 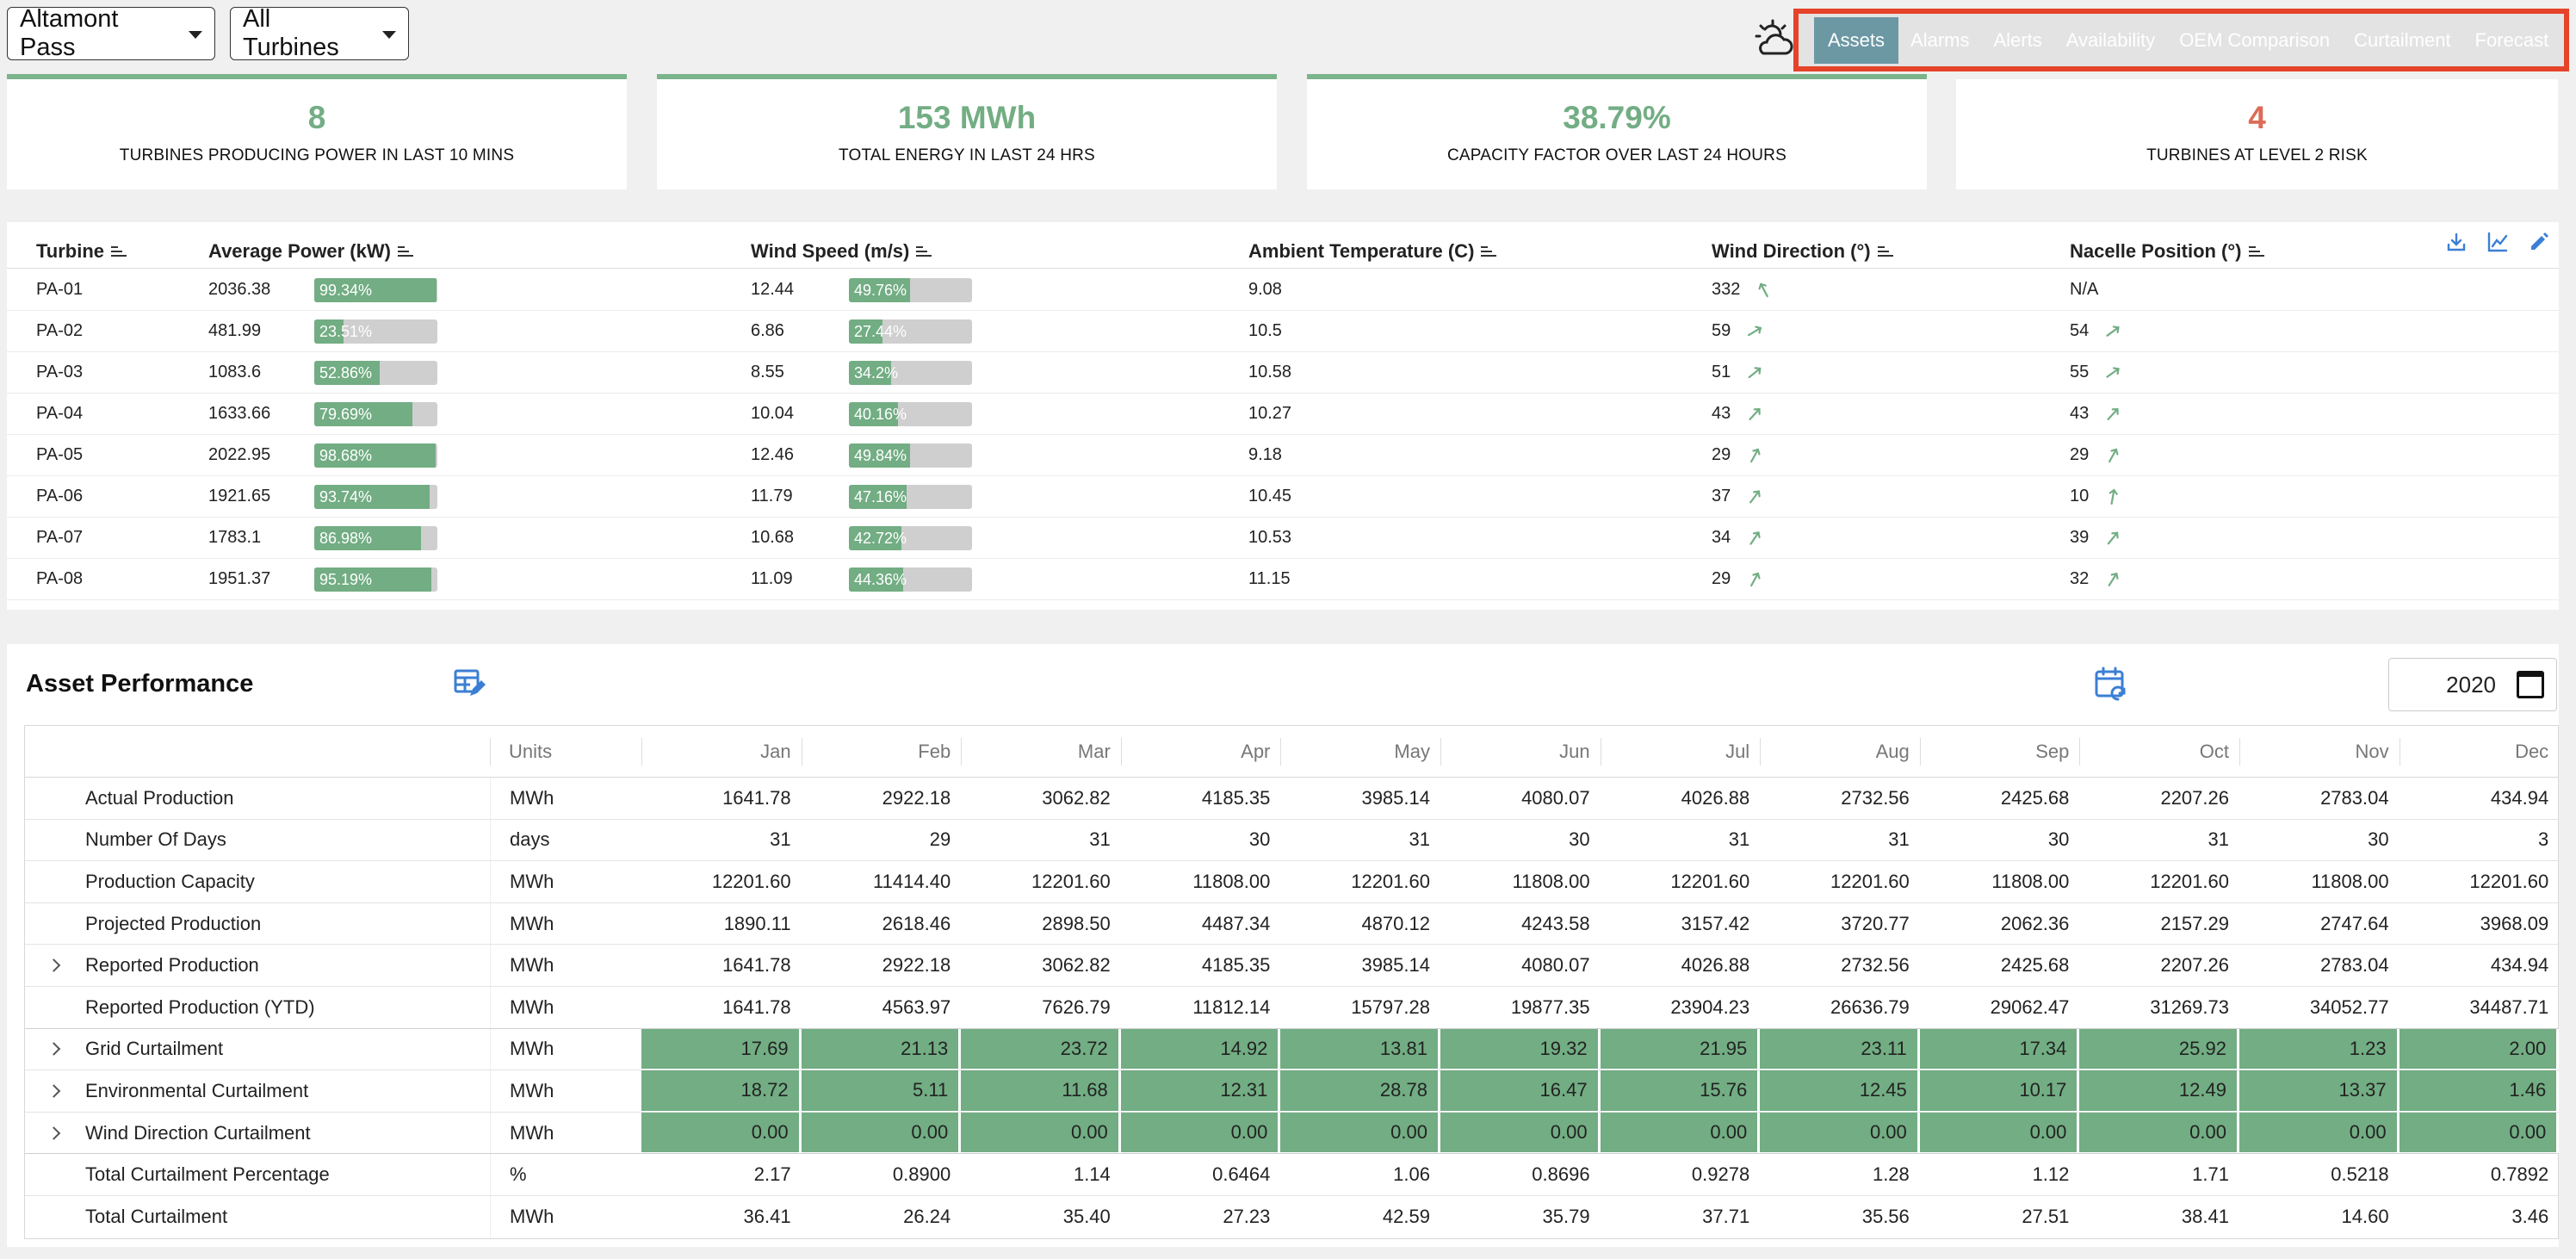 I want to click on table-row: PA-02 481.99 6.86 10.5 59 54 23.51% 27.44%, so click(x=1283, y=332).